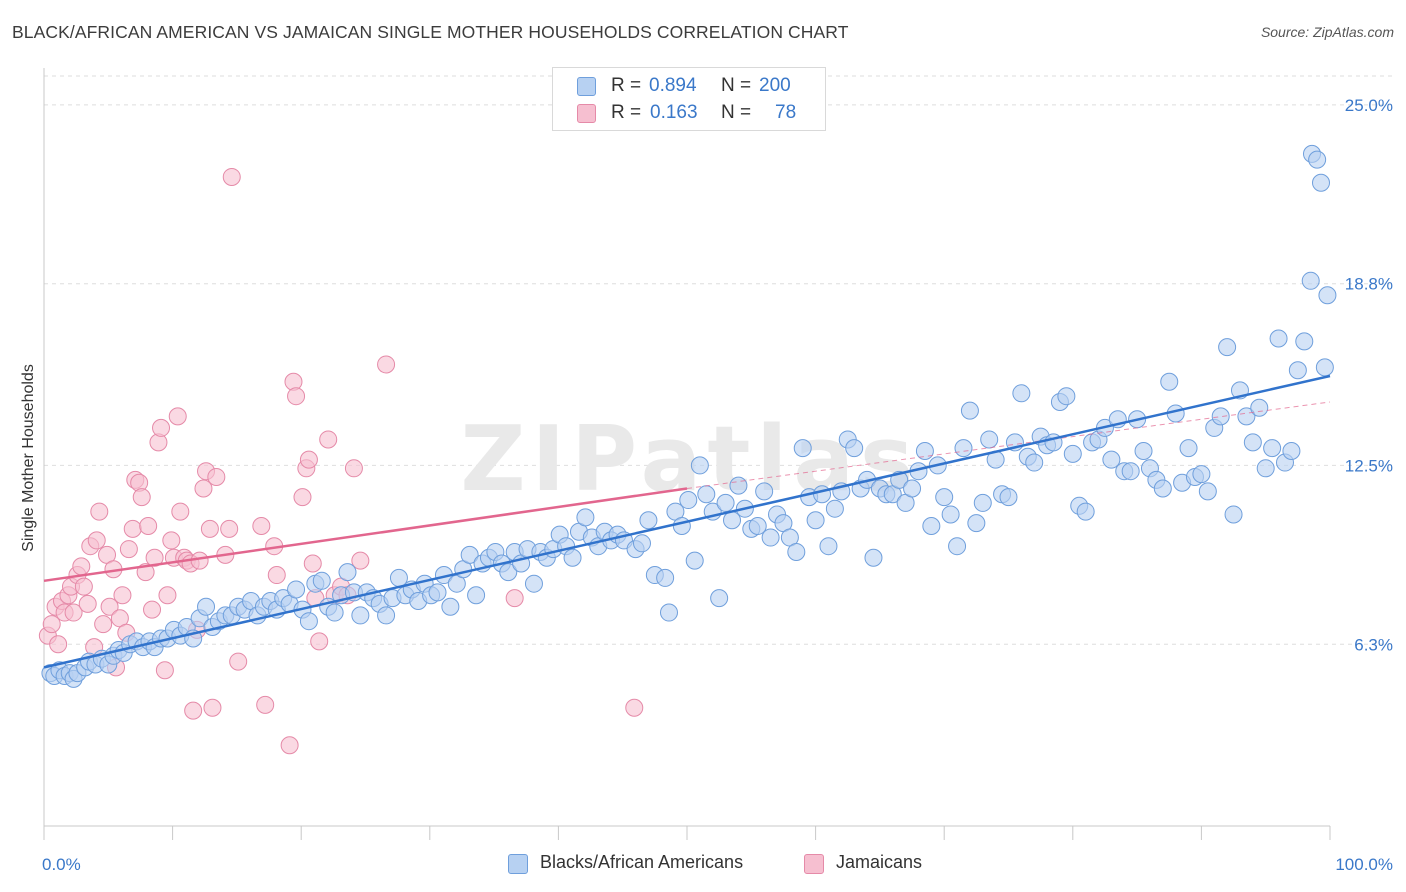 The image size is (1406, 892). Describe the element at coordinates (586, 86) in the screenshot. I see `blacks-swatch` at that location.